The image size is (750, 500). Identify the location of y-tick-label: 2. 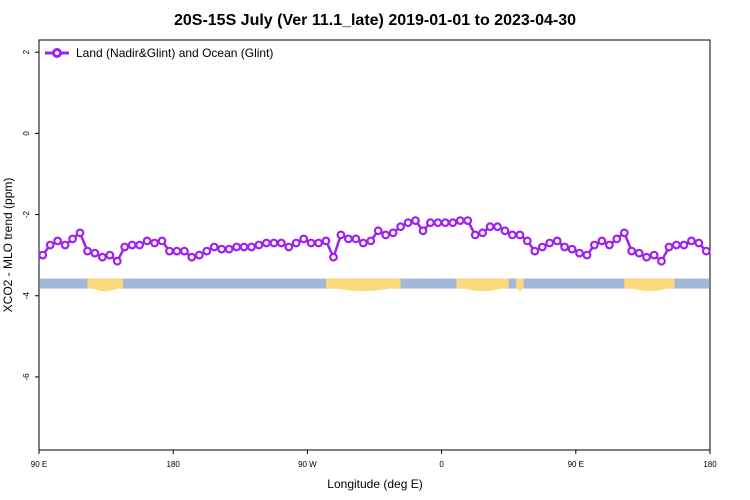
(26, 51).